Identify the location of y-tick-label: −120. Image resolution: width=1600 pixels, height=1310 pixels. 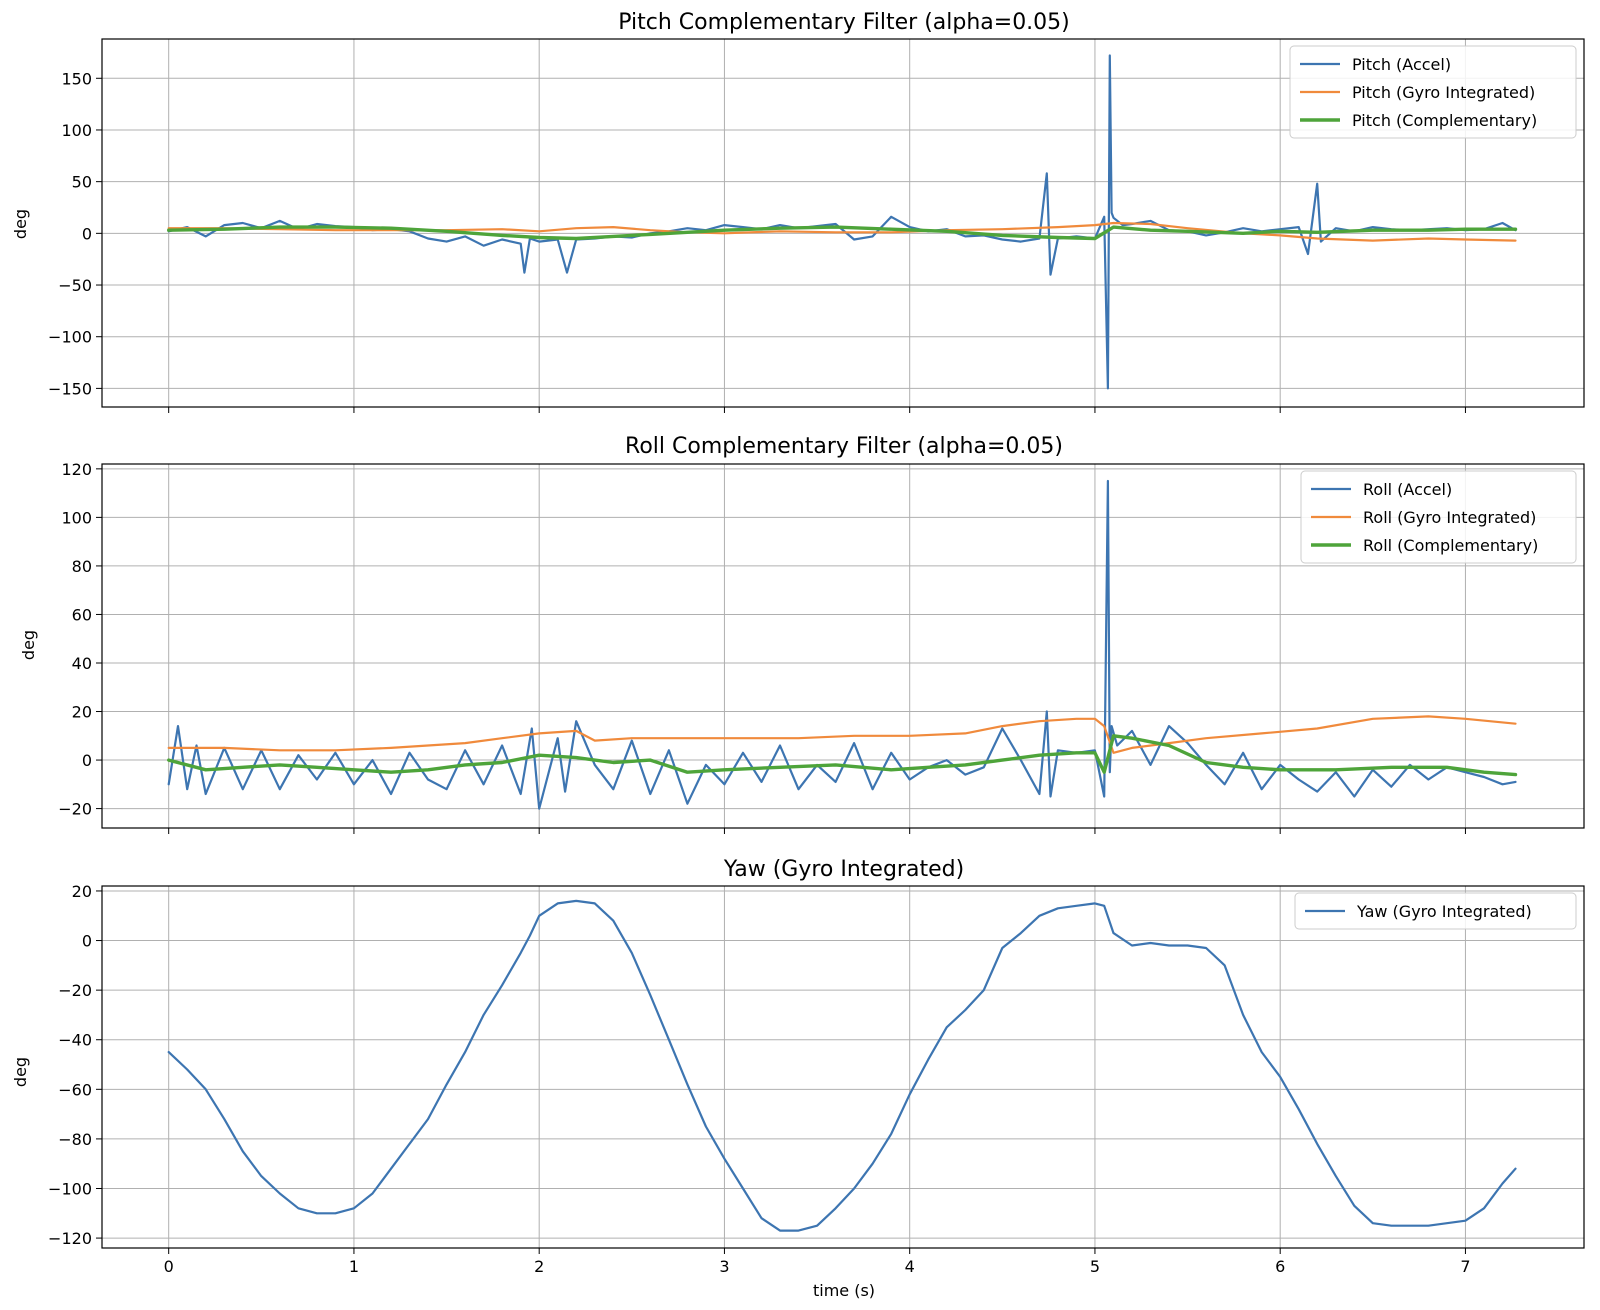
(70, 1238).